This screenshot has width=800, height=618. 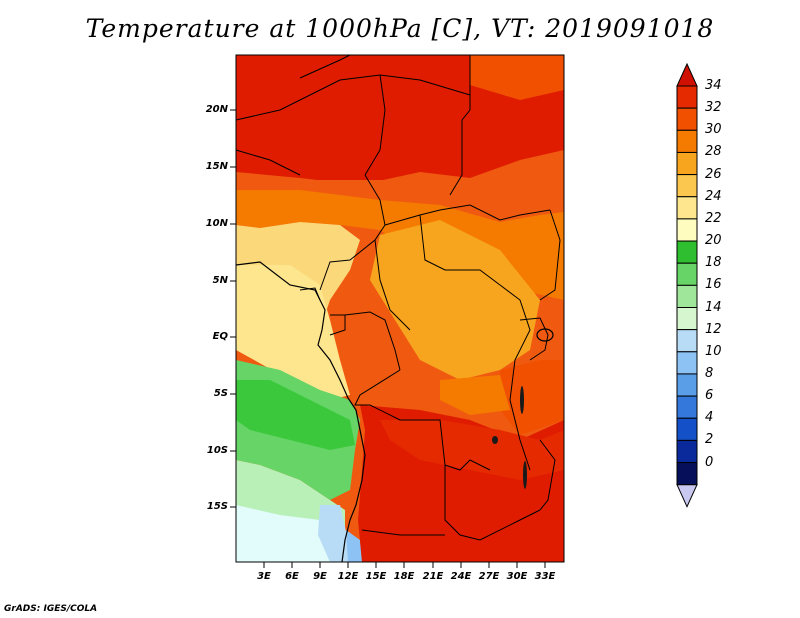 I want to click on x-axis-ticks, so click(x=404, y=565).